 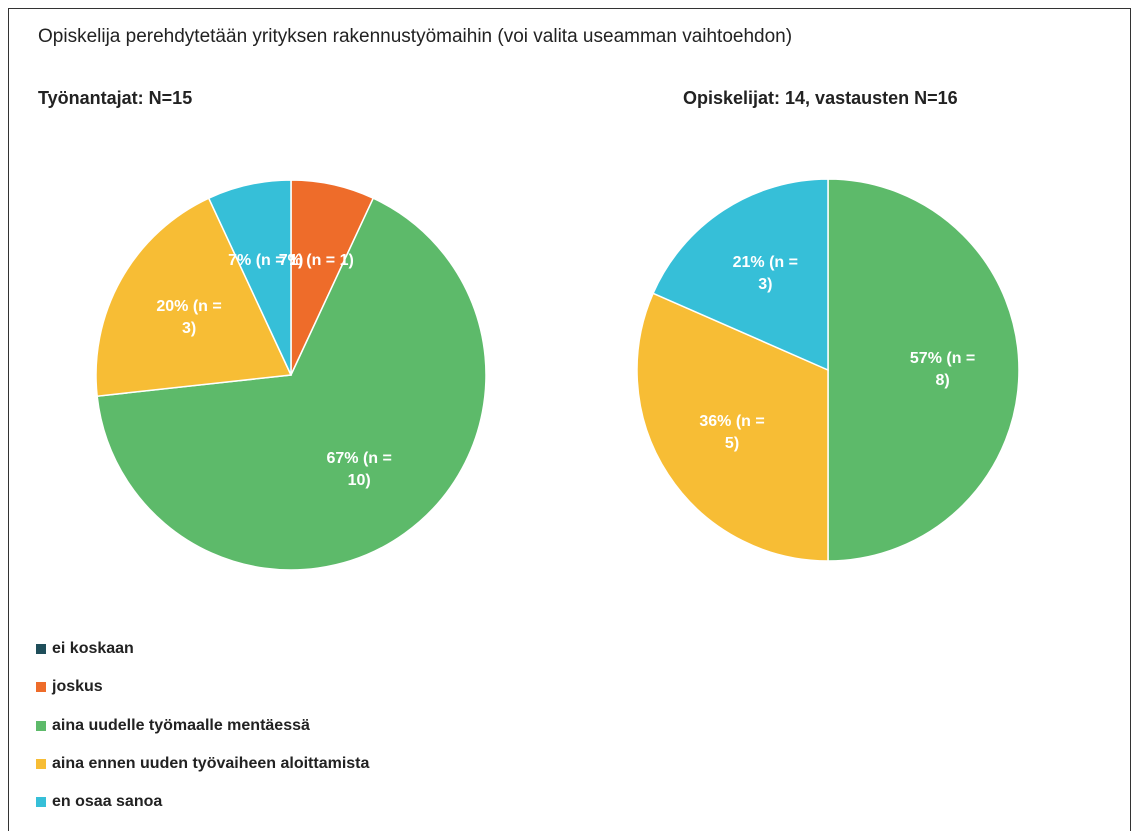 I want to click on legend-label: ei koskaan, so click(x=93, y=648).